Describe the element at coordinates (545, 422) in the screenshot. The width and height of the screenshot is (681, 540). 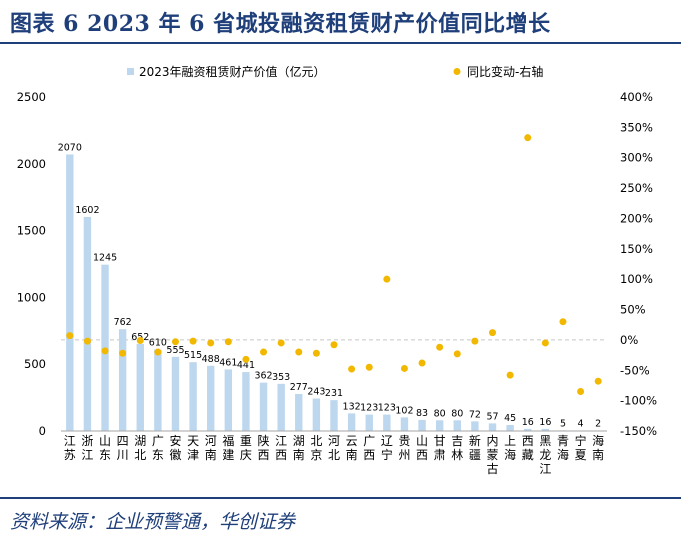
I see `bar-value-label: 16` at that location.